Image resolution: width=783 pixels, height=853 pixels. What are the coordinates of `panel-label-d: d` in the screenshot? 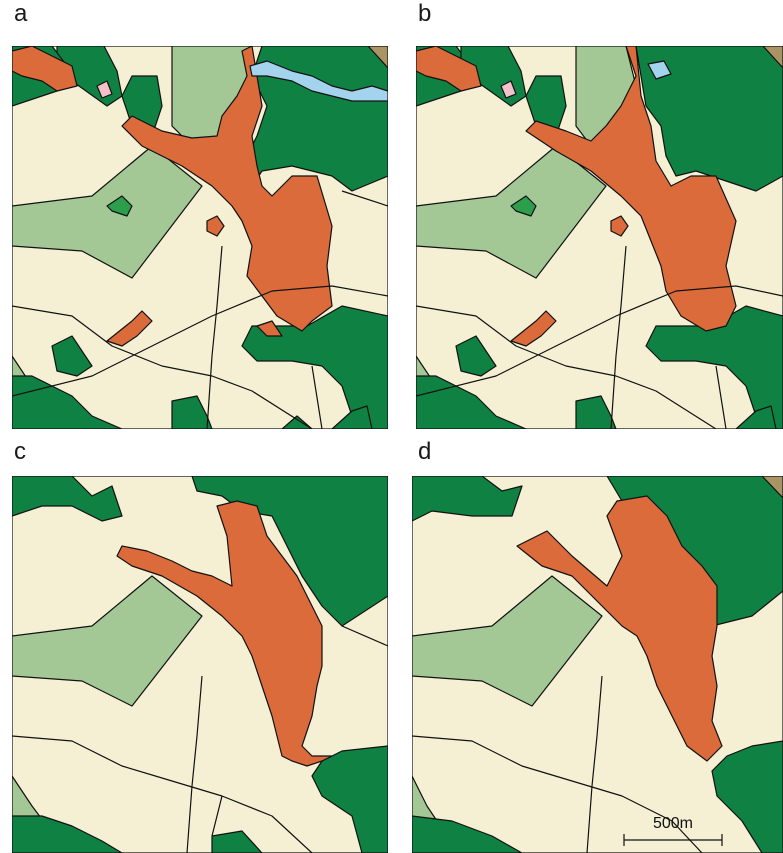 It's located at (425, 451).